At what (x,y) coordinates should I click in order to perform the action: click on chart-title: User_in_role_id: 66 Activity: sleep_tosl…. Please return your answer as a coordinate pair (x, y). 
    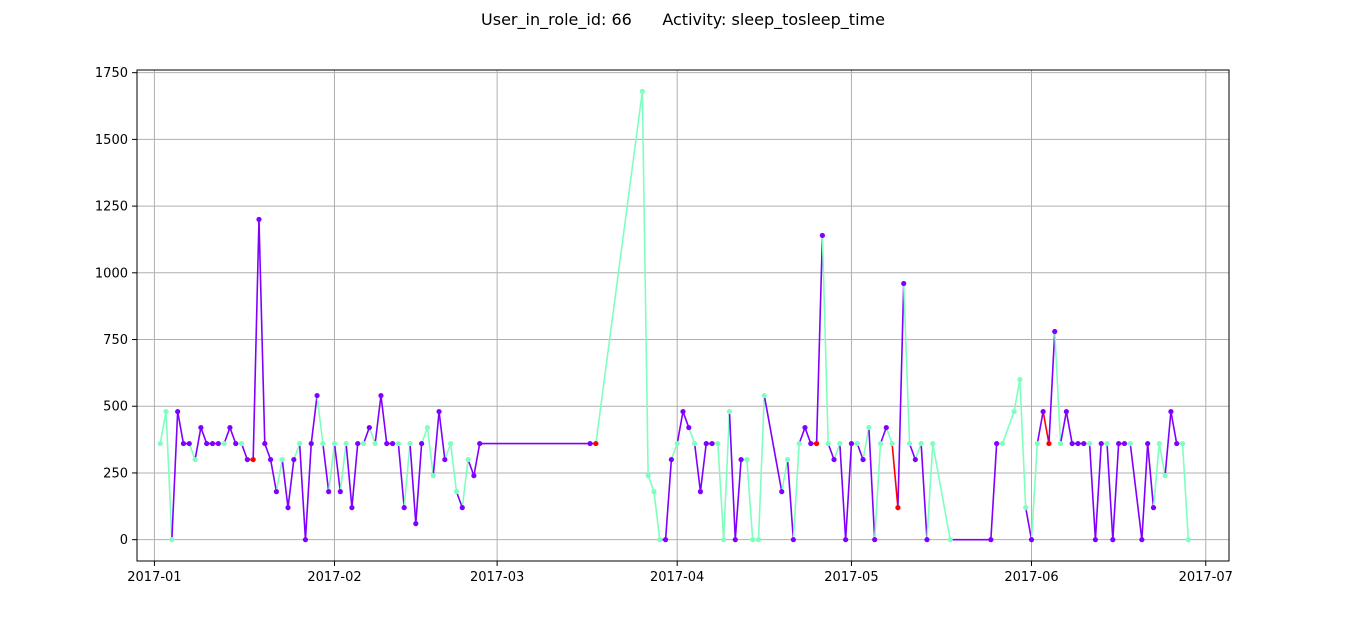
    Looking at the image, I should click on (683, 19).